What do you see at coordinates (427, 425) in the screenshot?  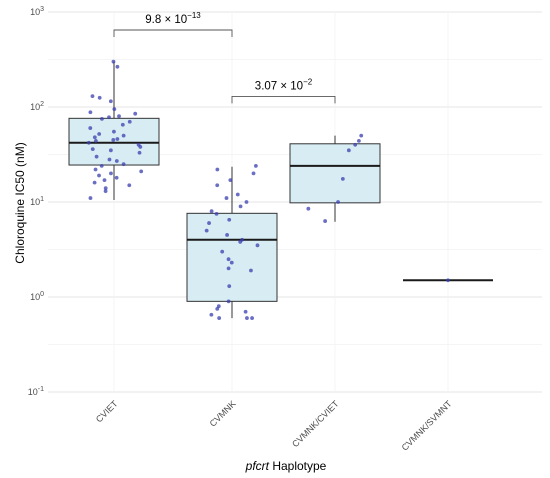 I see `x-tick-label: CVMNK/SVMNT` at bounding box center [427, 425].